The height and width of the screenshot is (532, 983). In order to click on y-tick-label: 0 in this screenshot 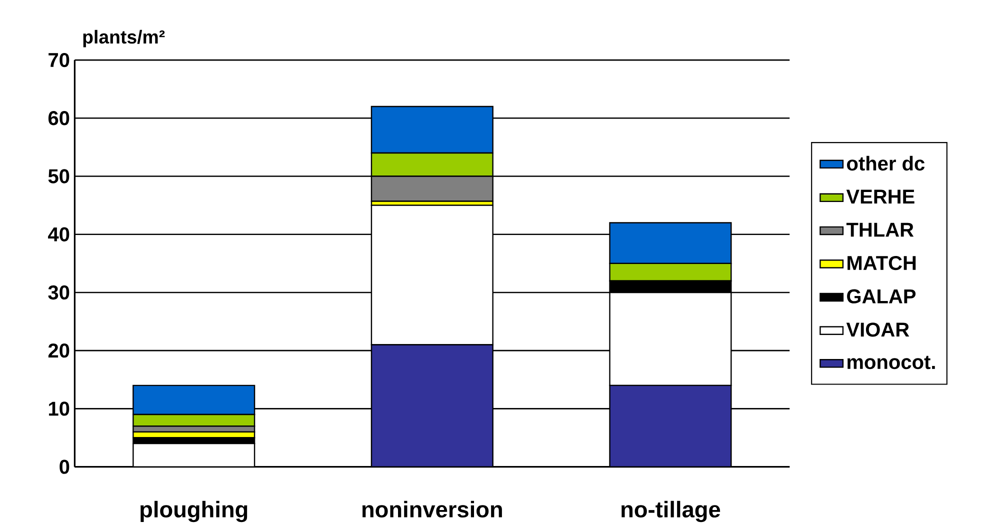, I will do `click(65, 467)`.